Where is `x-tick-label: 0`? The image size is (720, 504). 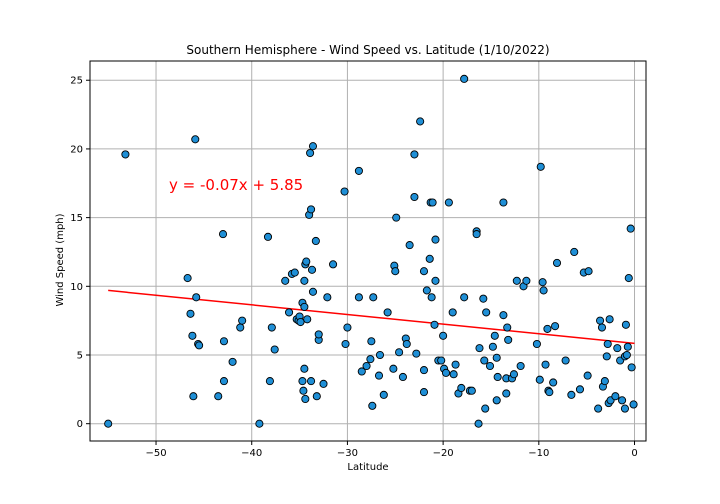
x-tick-label: 0 is located at coordinates (634, 453).